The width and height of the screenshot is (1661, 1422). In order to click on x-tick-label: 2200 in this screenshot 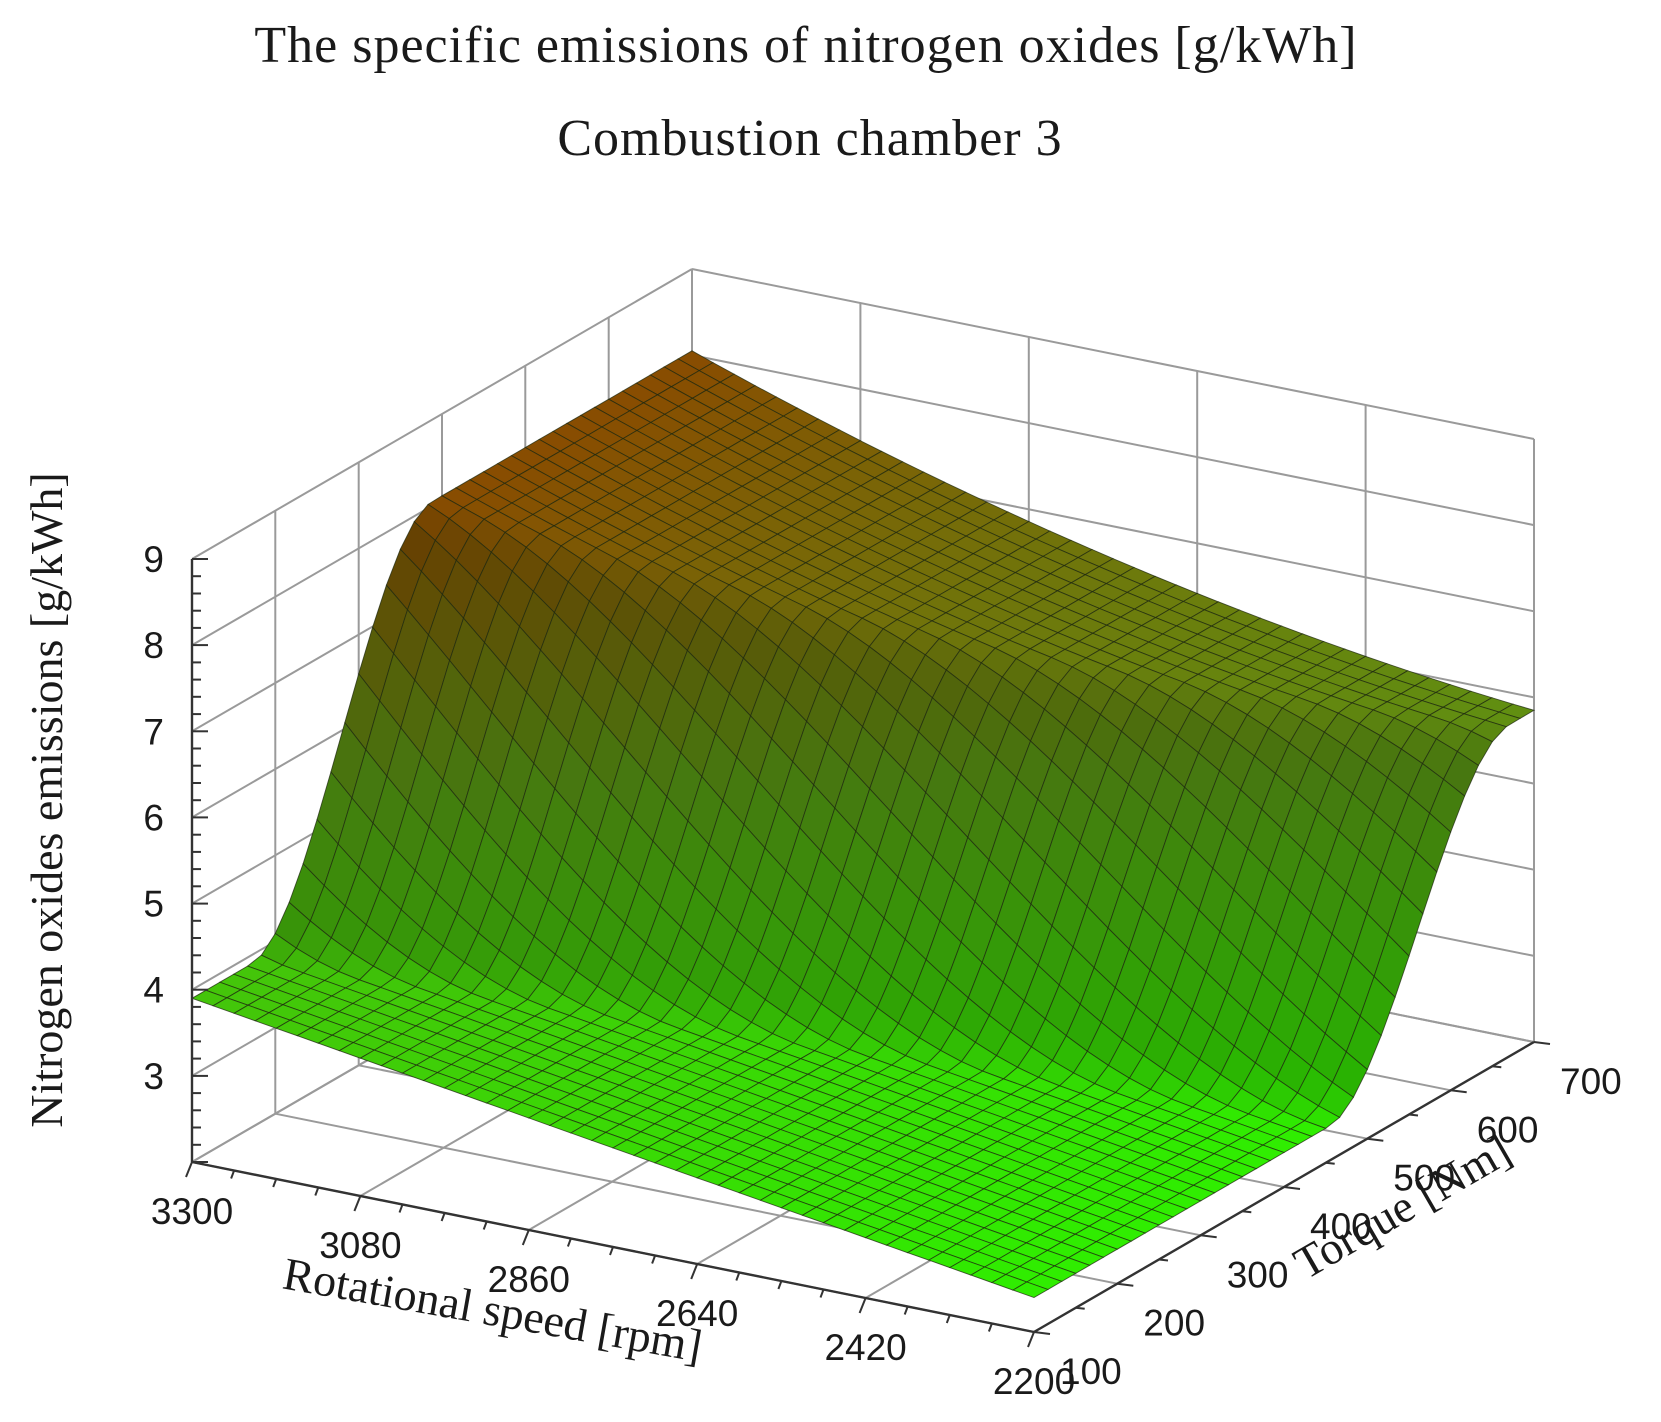, I will do `click(1034, 1381)`.